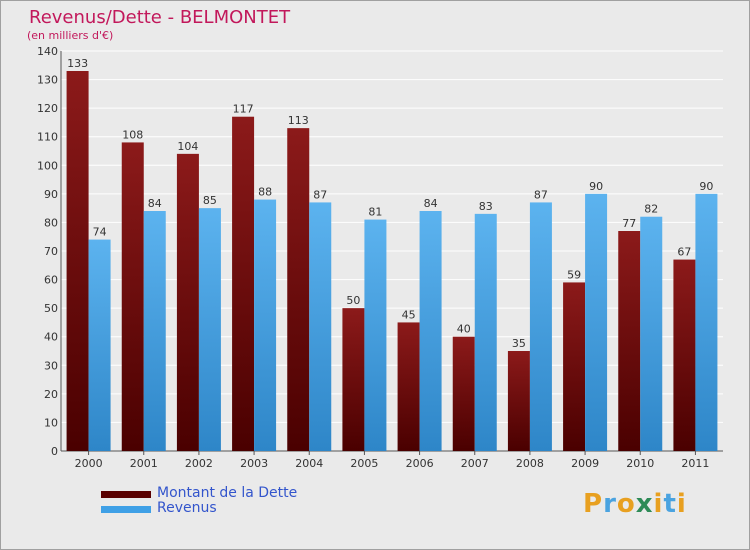 The height and width of the screenshot is (550, 750). Describe the element at coordinates (353, 300) in the screenshot. I see `data-label: 50` at that location.